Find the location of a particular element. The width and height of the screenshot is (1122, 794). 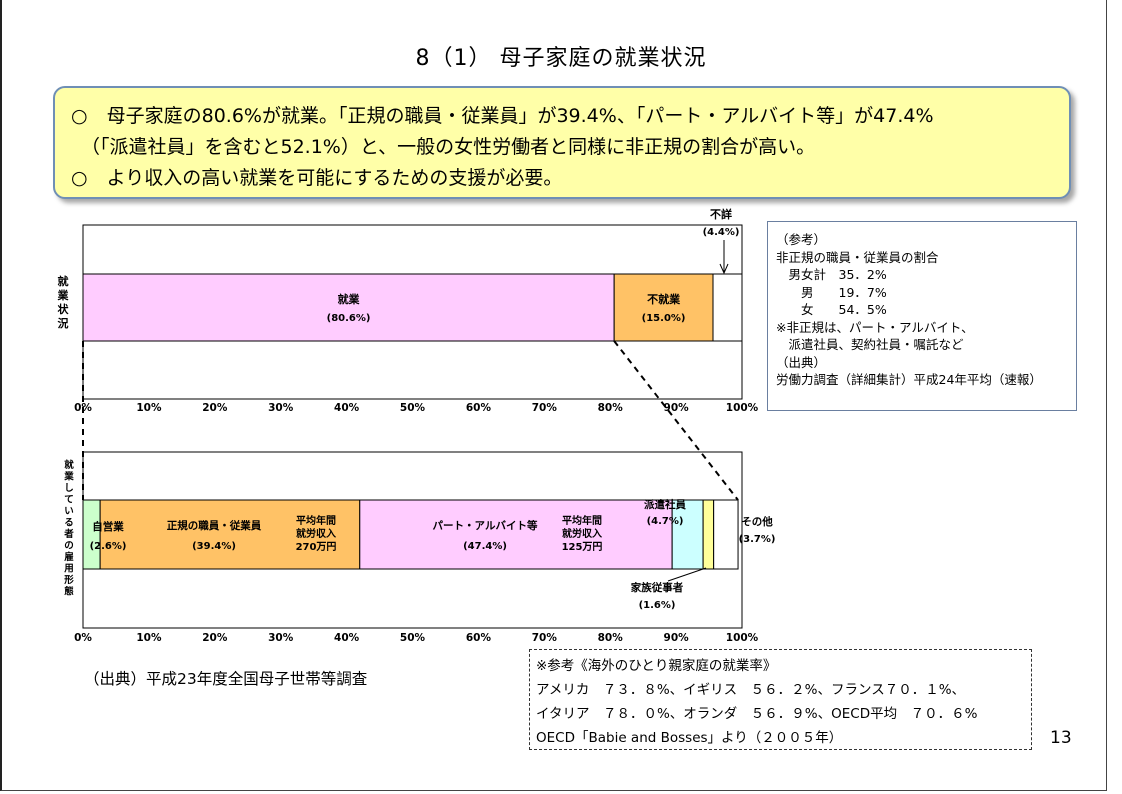

segment-value-label: (3.7%) is located at coordinates (757, 539).